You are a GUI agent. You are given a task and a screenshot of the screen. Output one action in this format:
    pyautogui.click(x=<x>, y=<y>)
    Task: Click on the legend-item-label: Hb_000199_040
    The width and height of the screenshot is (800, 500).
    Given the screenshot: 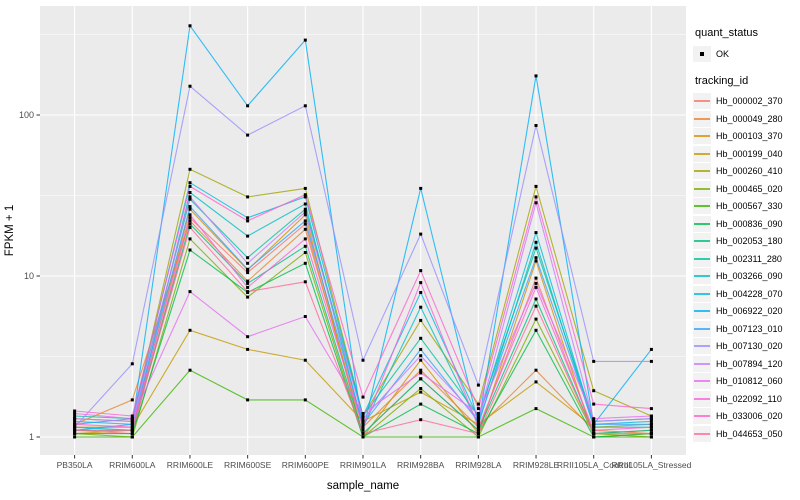 What is the action you would take?
    pyautogui.click(x=749, y=153)
    